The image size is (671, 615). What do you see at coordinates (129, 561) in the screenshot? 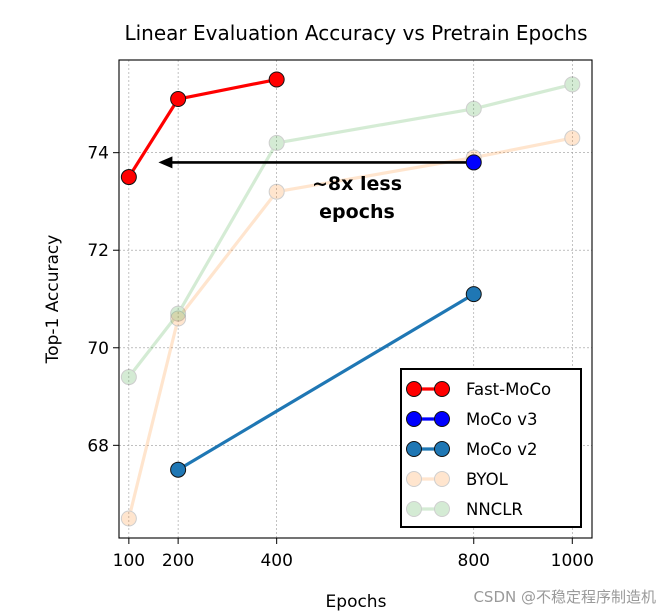
I see `x-tick-label: 100` at bounding box center [129, 561].